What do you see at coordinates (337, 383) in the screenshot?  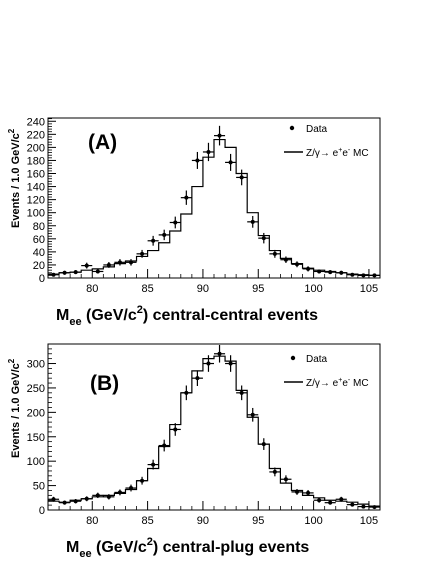 I see `panel-b-legend-mc-label: Z/γ→ e+e- MC` at bounding box center [337, 383].